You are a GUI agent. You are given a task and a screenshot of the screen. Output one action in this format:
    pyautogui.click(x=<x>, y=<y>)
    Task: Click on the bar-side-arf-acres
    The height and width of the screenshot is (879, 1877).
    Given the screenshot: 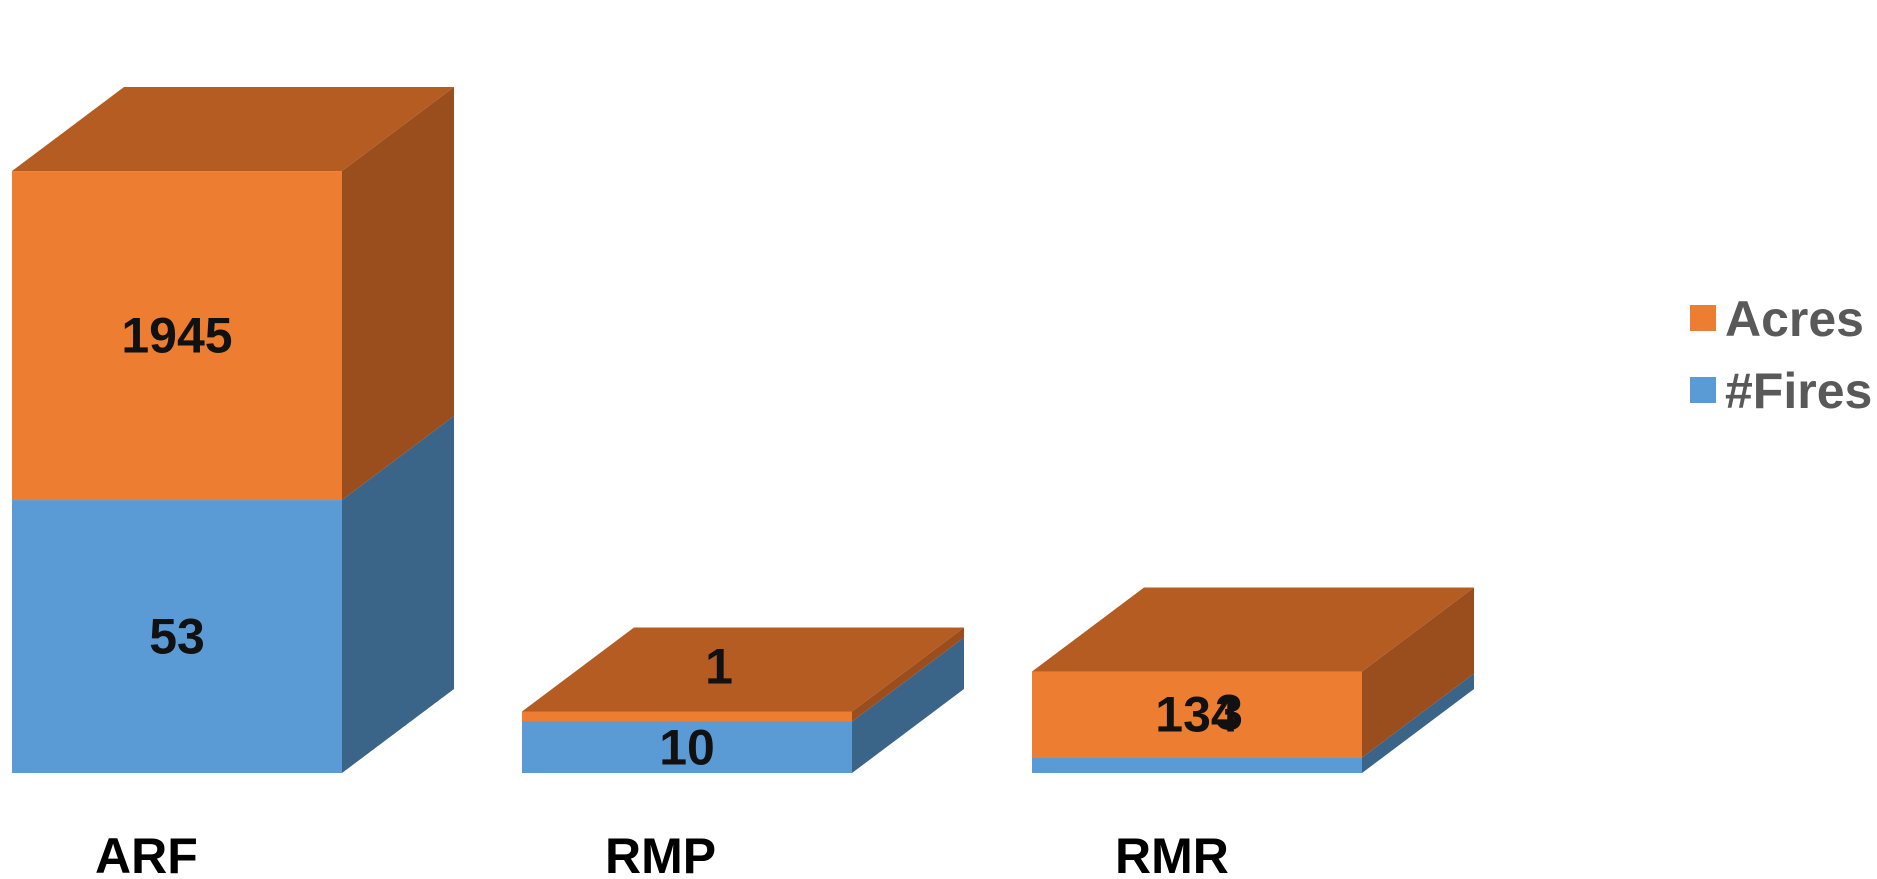 What is the action you would take?
    pyautogui.click(x=398, y=294)
    